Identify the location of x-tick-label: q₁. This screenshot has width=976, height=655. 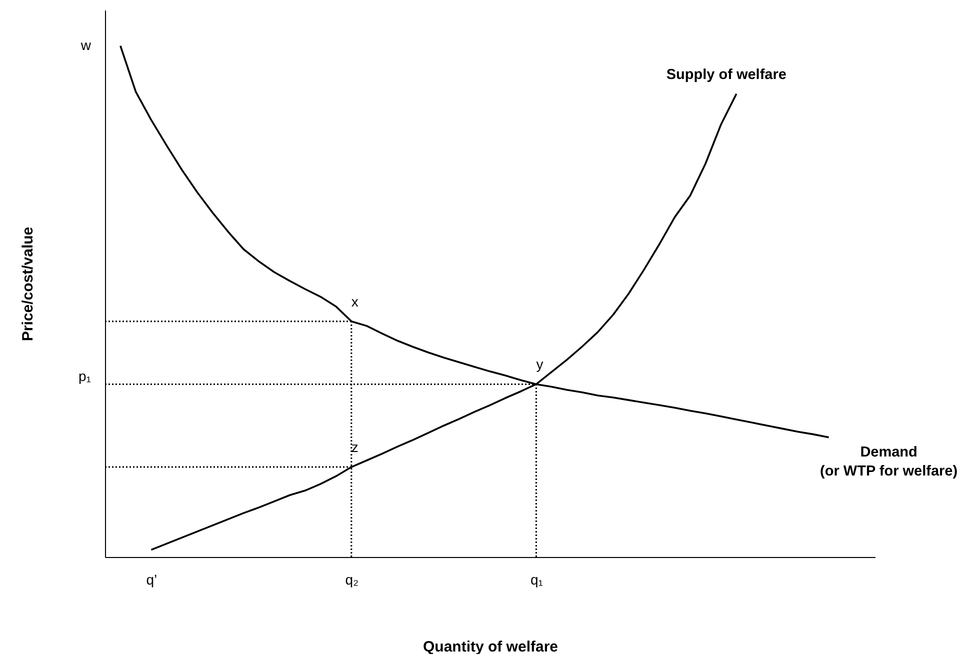
(537, 580).